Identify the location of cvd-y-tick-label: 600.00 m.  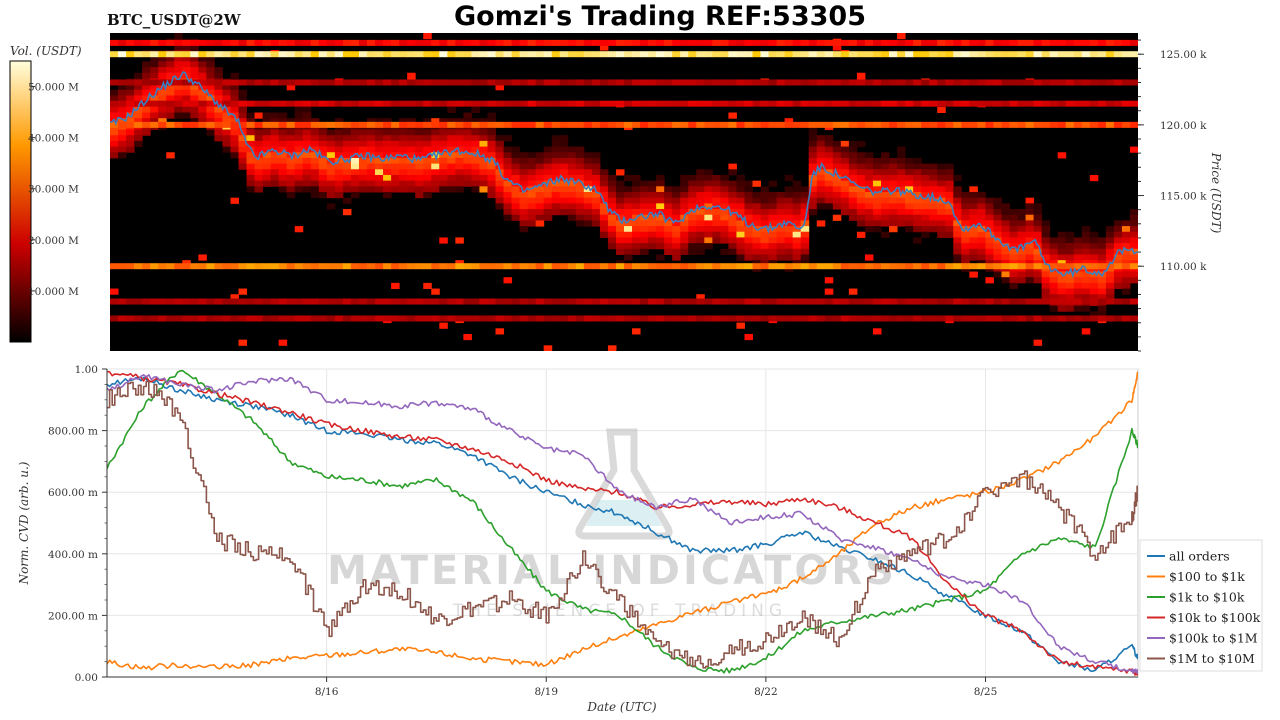
(73, 493).